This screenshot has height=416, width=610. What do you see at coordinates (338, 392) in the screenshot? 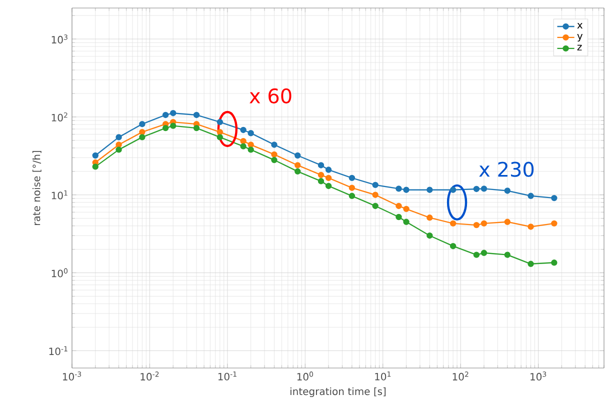
I see `x-axis-title: integration time [s]` at bounding box center [338, 392].